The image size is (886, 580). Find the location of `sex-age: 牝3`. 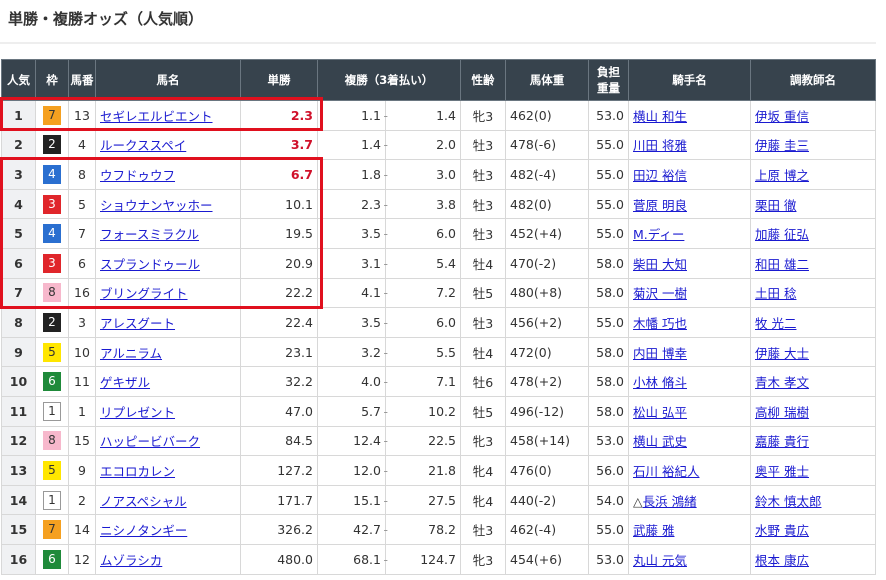

sex-age: 牝3 is located at coordinates (483, 559).